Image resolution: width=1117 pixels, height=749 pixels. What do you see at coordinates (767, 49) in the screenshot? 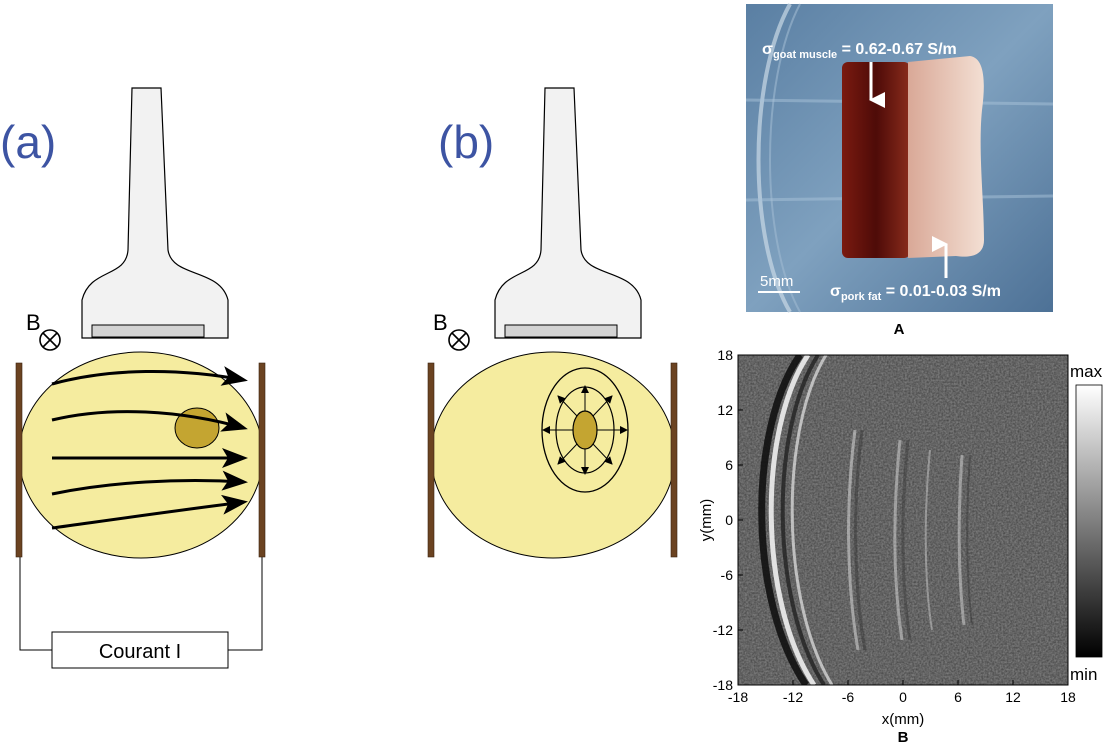
I see `muscle-sigma: σ` at bounding box center [767, 49].